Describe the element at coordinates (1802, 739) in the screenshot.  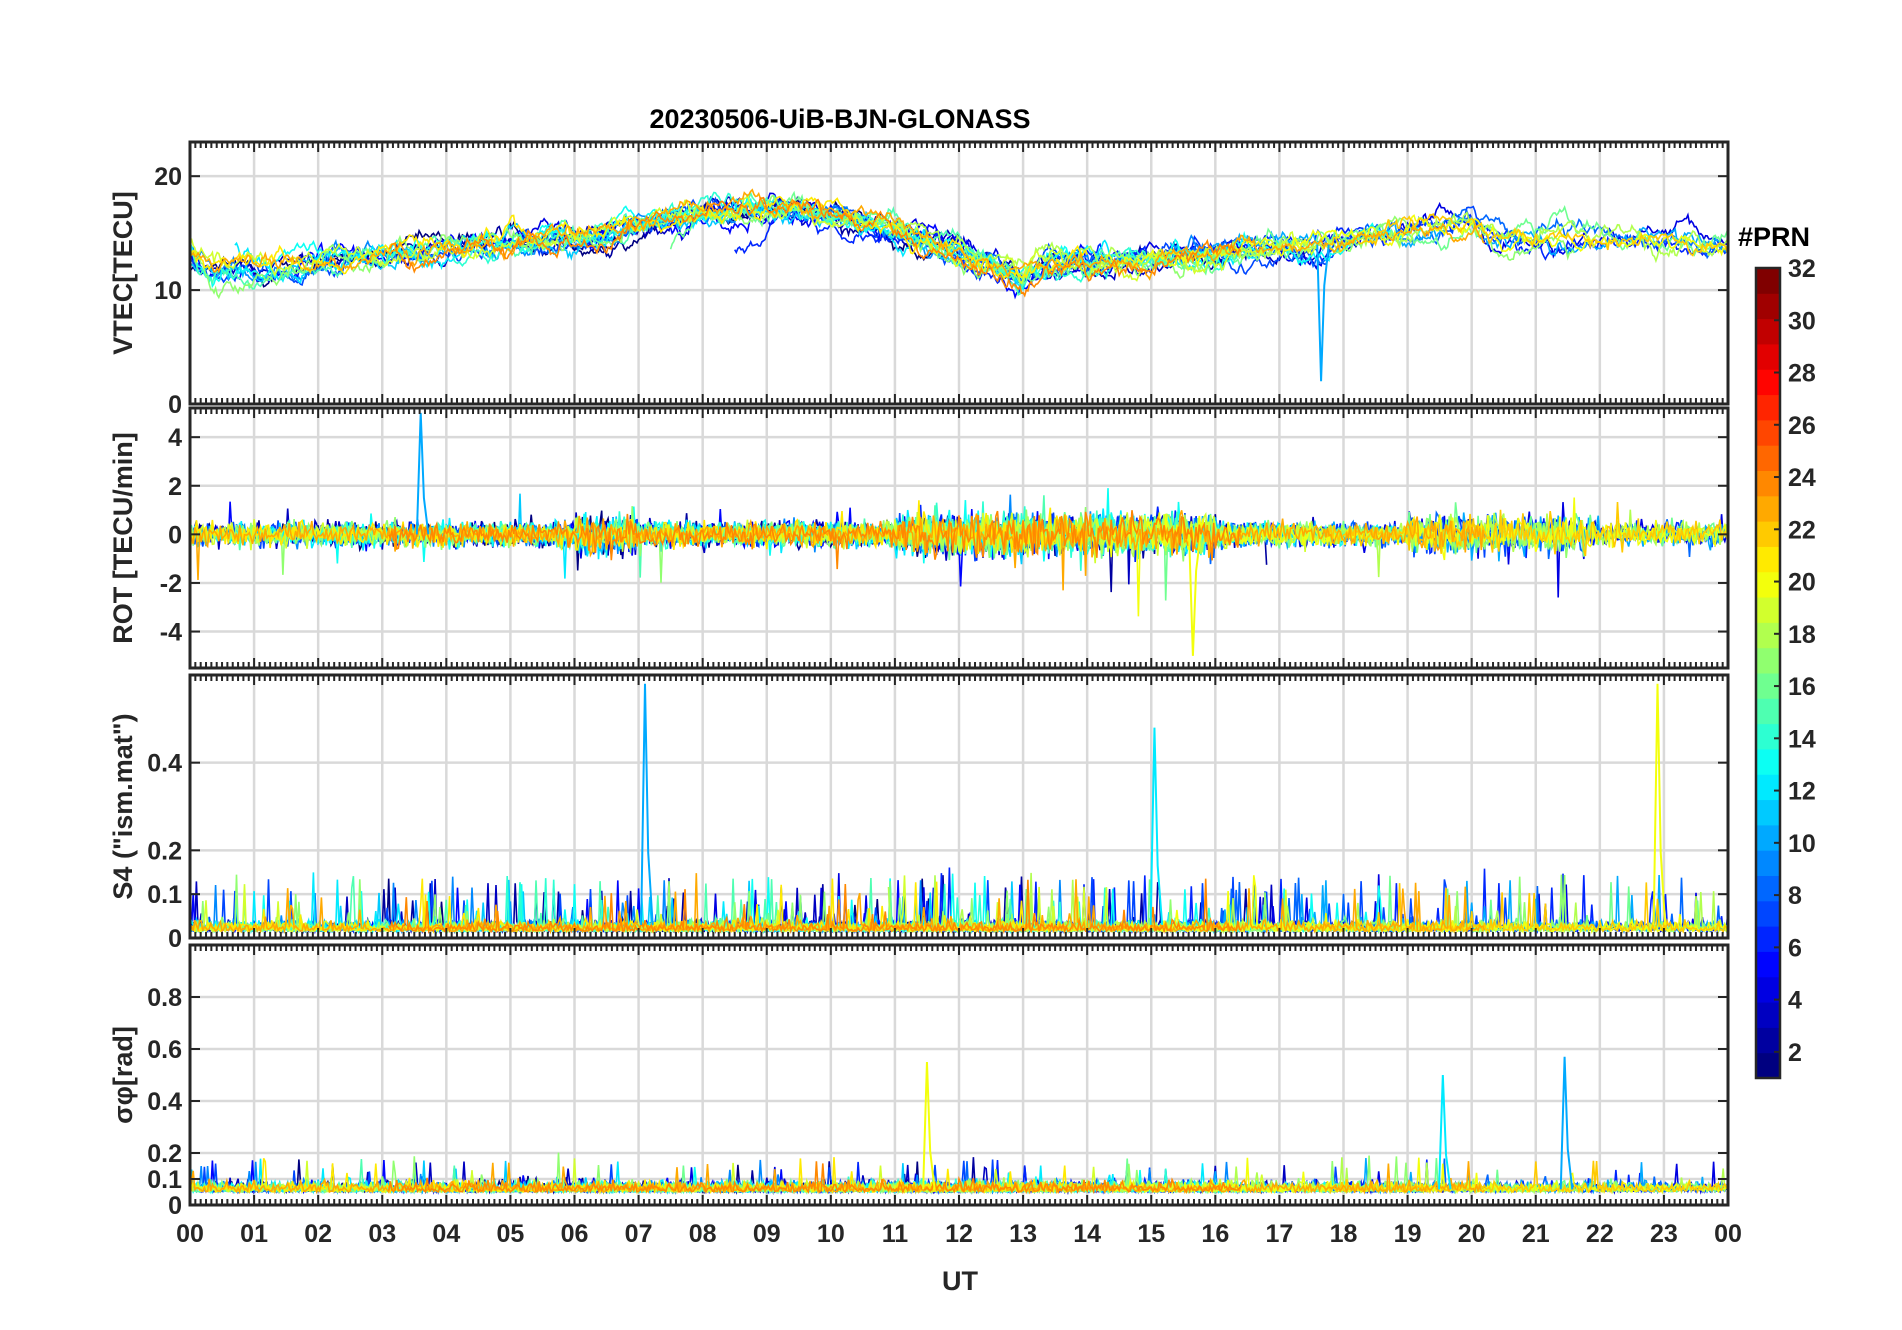
I see `colorbar-tick-label: 14` at that location.